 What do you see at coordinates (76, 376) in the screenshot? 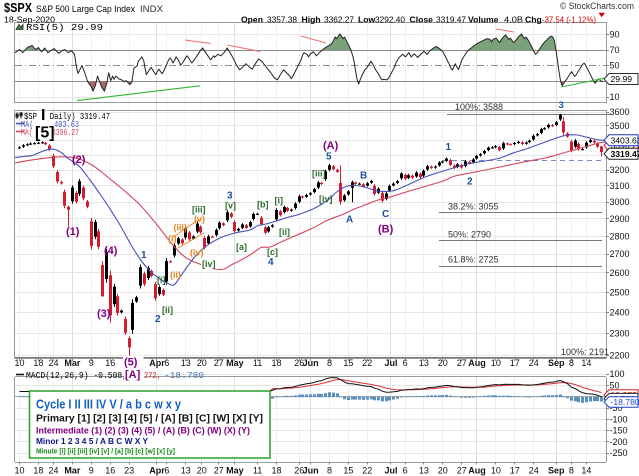
I see `svg-text: MACD(12,26,9) -0.508,` at bounding box center [76, 376].